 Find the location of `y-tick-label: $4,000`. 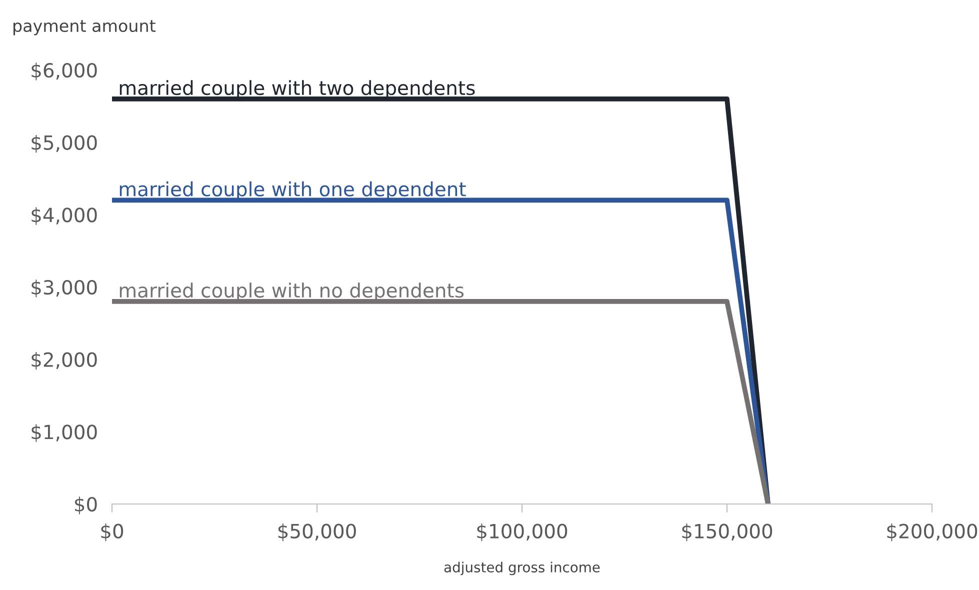

y-tick-label: $4,000 is located at coordinates (64, 216).